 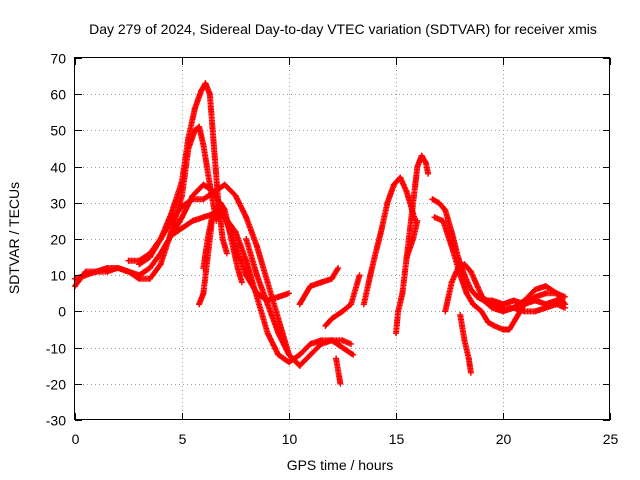 What do you see at coordinates (290, 439) in the screenshot?
I see `x-tick-label: 10` at bounding box center [290, 439].